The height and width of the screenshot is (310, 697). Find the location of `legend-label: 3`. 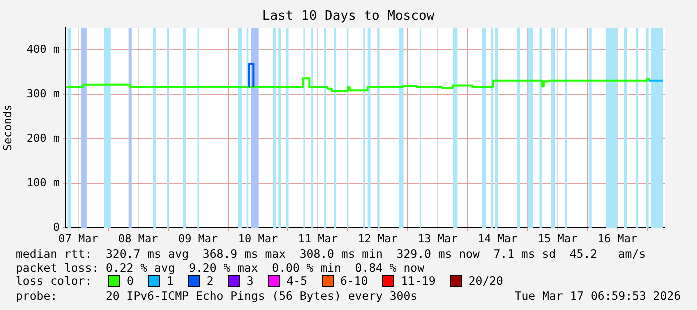

legend-label: 3 is located at coordinates (250, 281).